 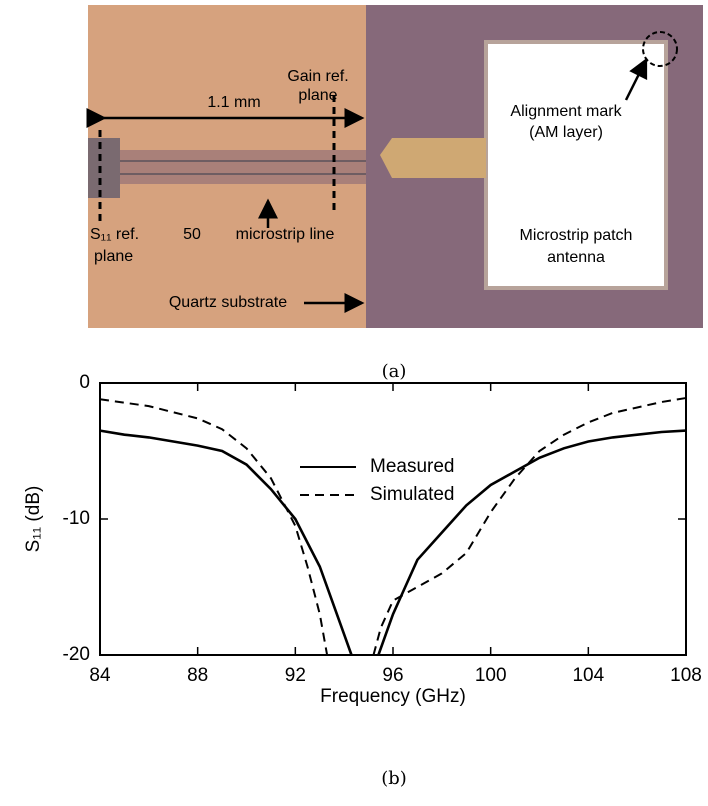 I want to click on caption: (a), so click(x=394, y=371).